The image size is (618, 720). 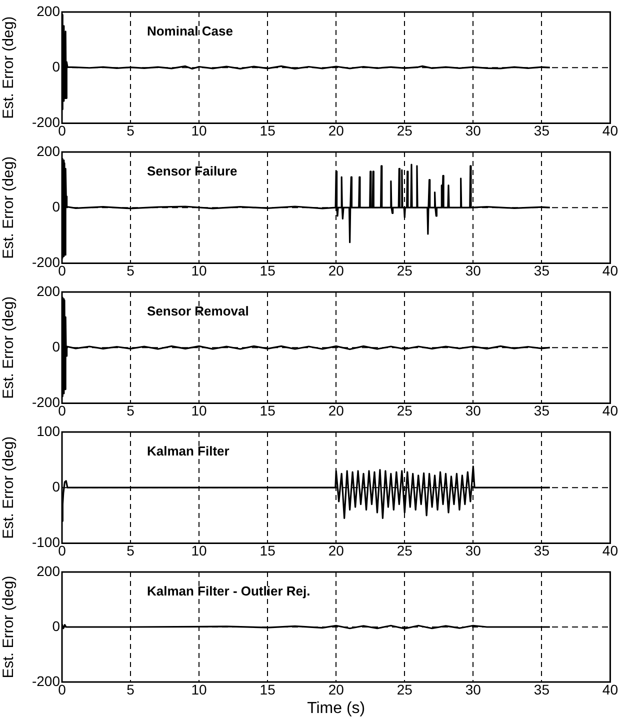 What do you see at coordinates (336, 708) in the screenshot?
I see `x-axis-title: Time (s)` at bounding box center [336, 708].